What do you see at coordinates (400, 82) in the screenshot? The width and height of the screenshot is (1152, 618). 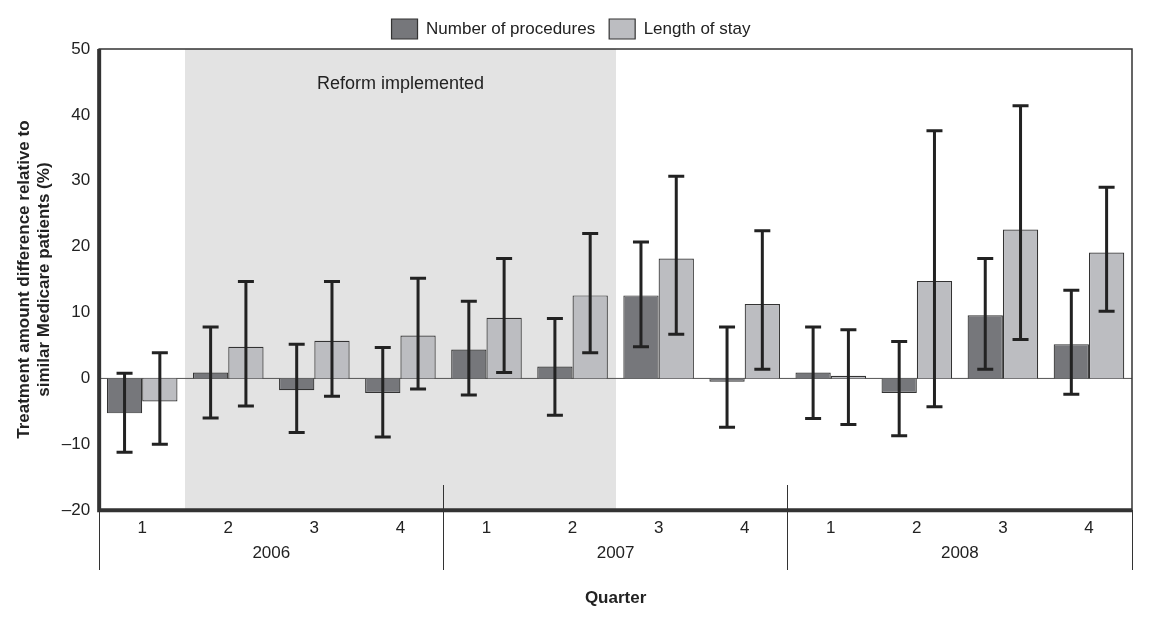 I see `annotation: Reform implemented` at bounding box center [400, 82].